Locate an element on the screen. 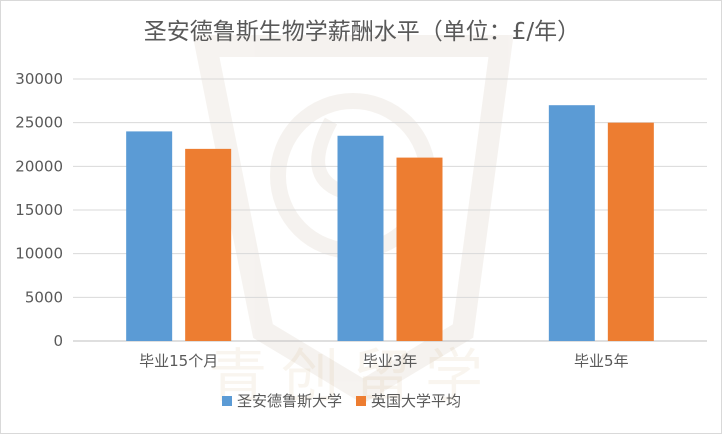 This screenshot has height=435, width=722. y-tick-label: 5000 is located at coordinates (44, 297).